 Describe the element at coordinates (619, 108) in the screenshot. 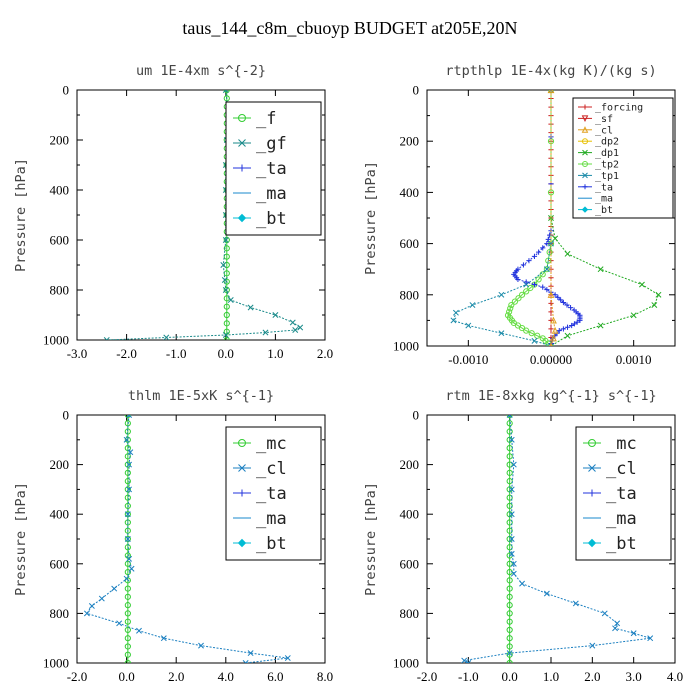

I see `legend-label: _forcing` at that location.